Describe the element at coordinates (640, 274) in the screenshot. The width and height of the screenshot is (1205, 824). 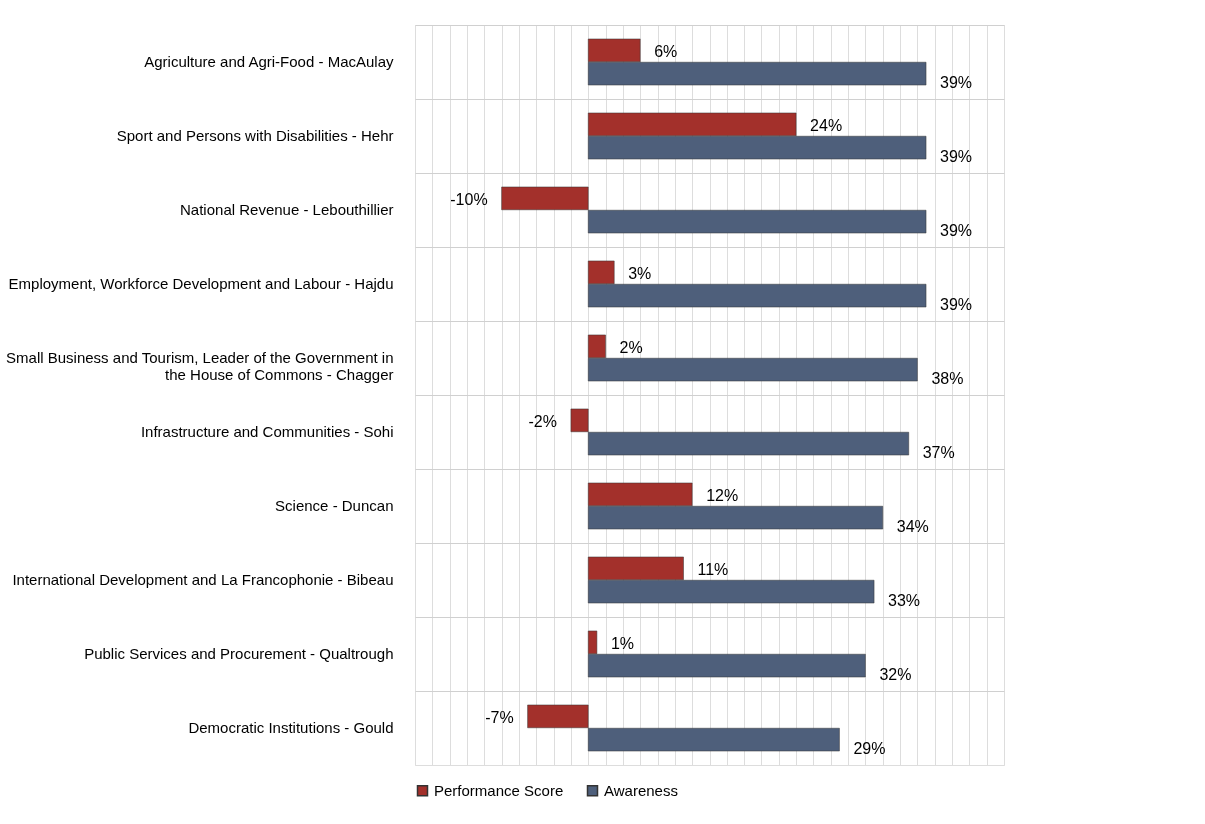
I see `data-label: 3%` at that location.